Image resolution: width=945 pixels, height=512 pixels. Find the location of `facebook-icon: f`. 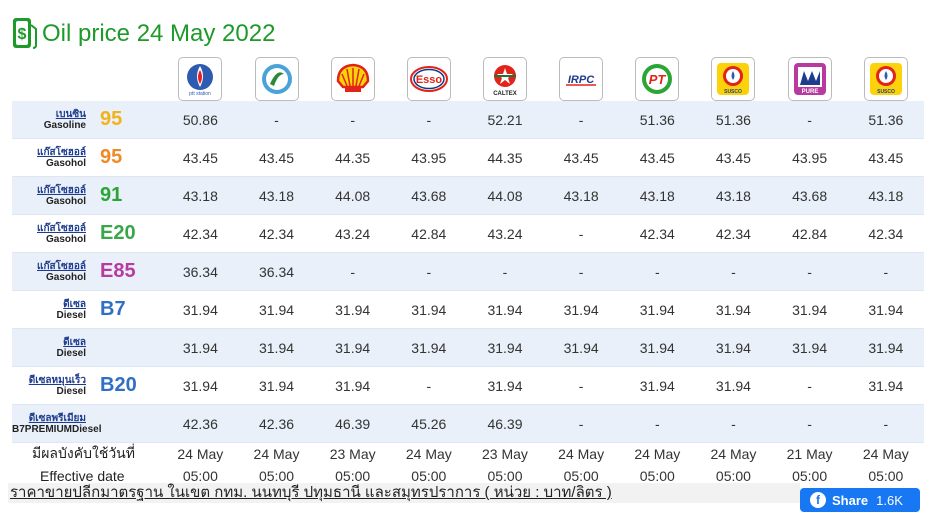

facebook-icon: f is located at coordinates (818, 500).